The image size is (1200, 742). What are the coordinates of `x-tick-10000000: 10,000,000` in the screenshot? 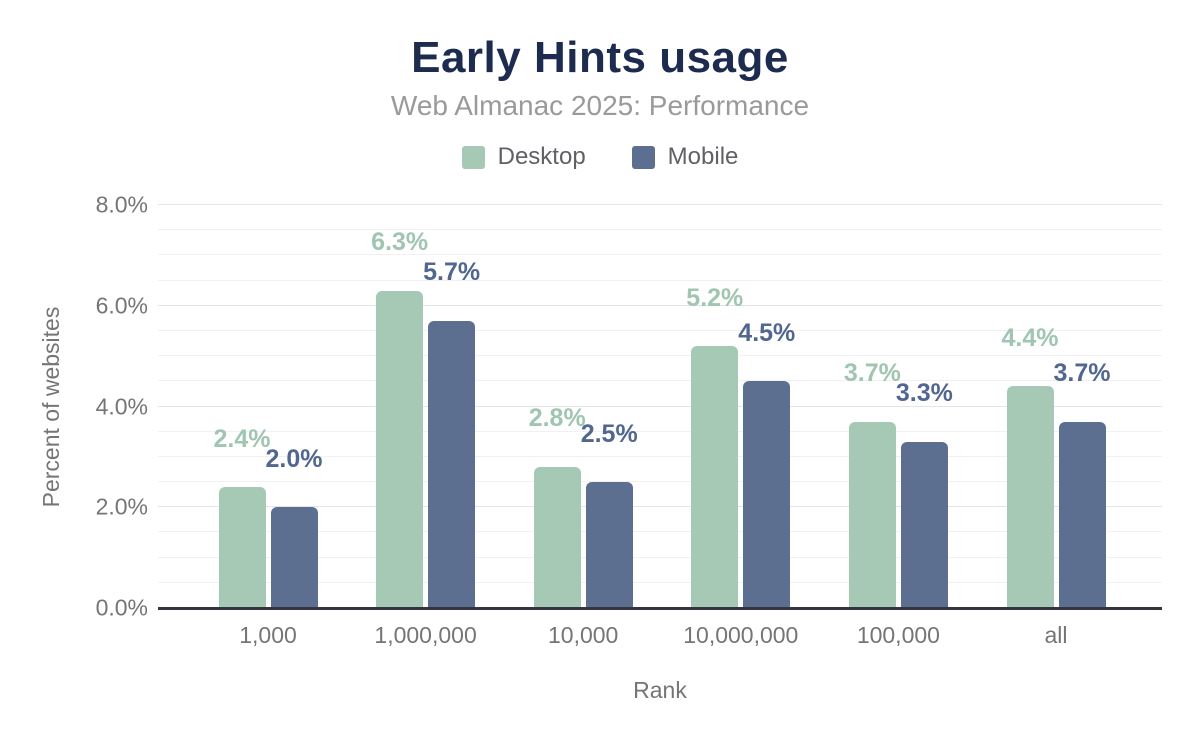 It's located at (741, 635).